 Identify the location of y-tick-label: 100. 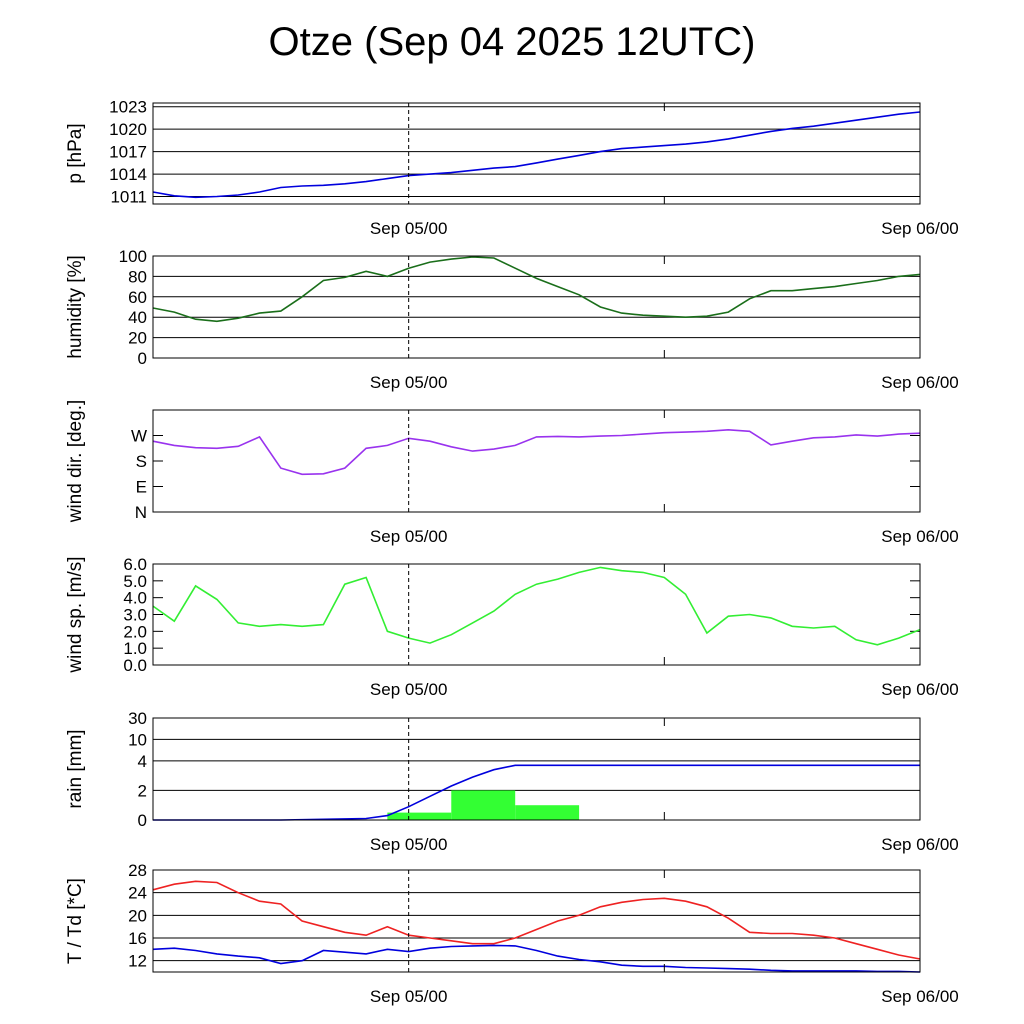
(133, 256).